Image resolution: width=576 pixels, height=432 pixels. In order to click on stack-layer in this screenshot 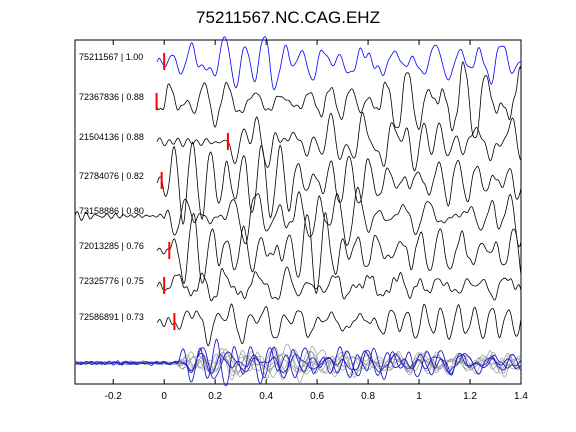, I will do `click(298, 362)`.